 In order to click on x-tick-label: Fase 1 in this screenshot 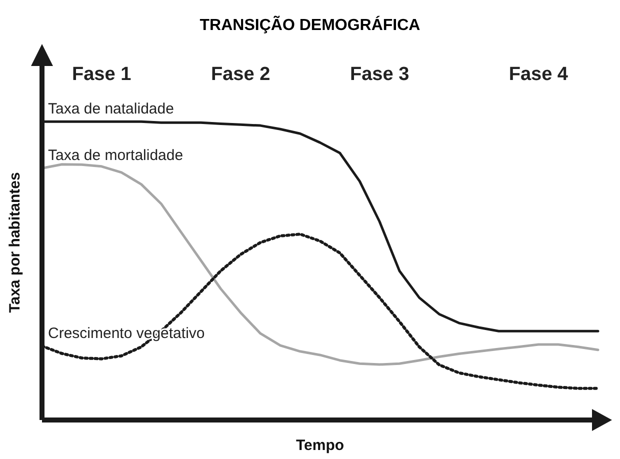, I will do `click(102, 74)`.